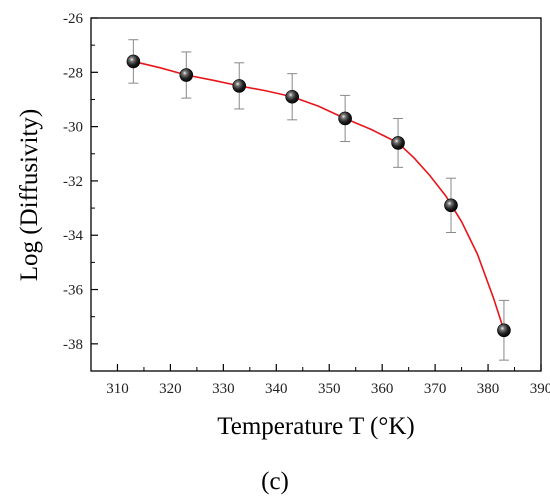 Image resolution: width=550 pixels, height=503 pixels. Describe the element at coordinates (488, 389) in the screenshot. I see `x-tick-label: 380` at that location.